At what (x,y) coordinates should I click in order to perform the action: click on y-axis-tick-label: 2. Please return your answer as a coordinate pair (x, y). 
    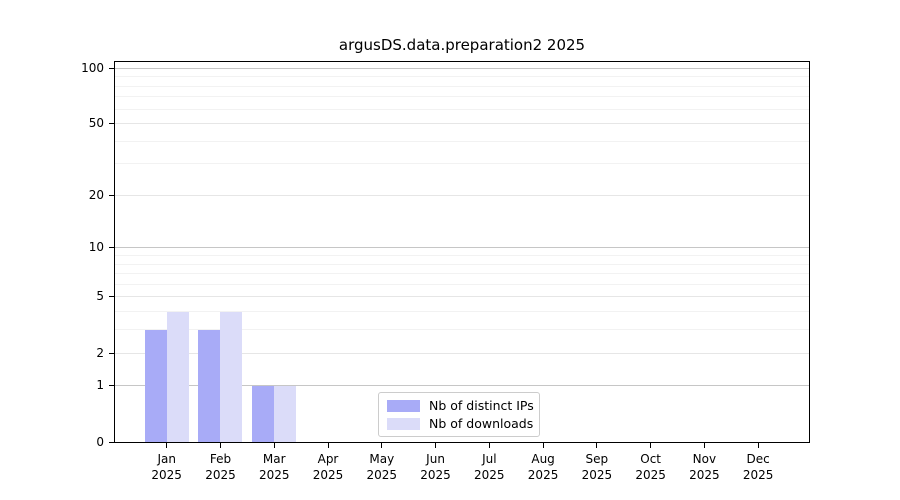
    Looking at the image, I should click on (100, 352).